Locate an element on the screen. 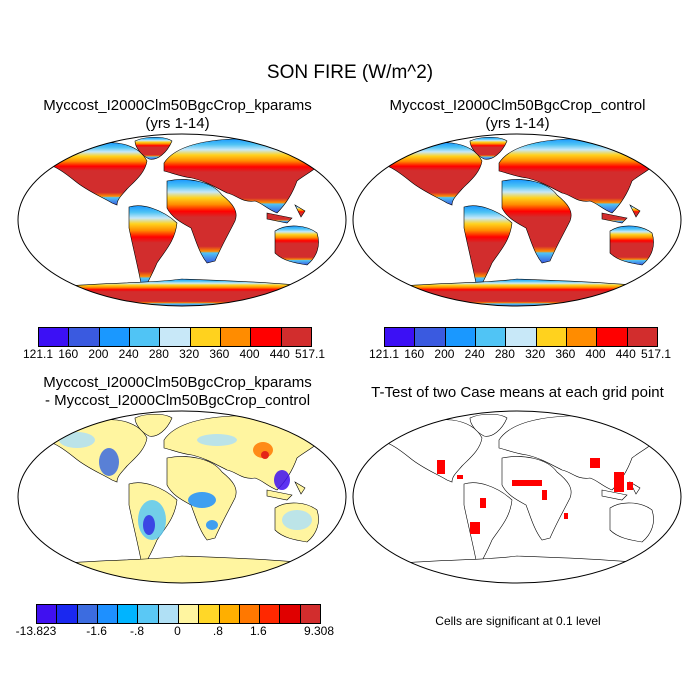 The width and height of the screenshot is (700, 700). figure-title: SON FIRE (W/m^2) is located at coordinates (350, 72).